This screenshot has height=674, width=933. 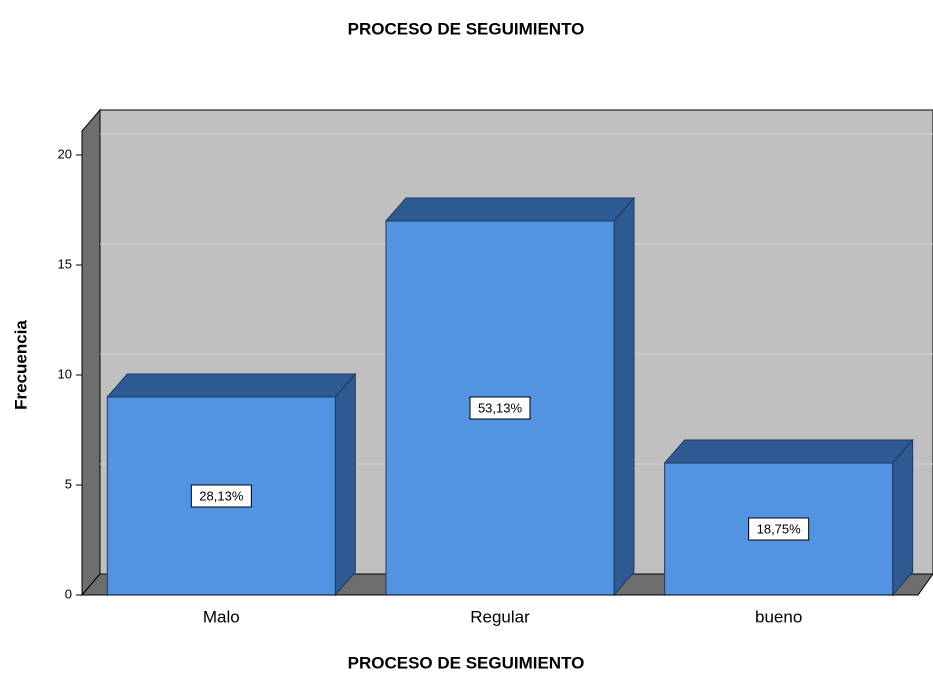 What do you see at coordinates (778, 616) in the screenshot?
I see `x-tick-label: bueno` at bounding box center [778, 616].